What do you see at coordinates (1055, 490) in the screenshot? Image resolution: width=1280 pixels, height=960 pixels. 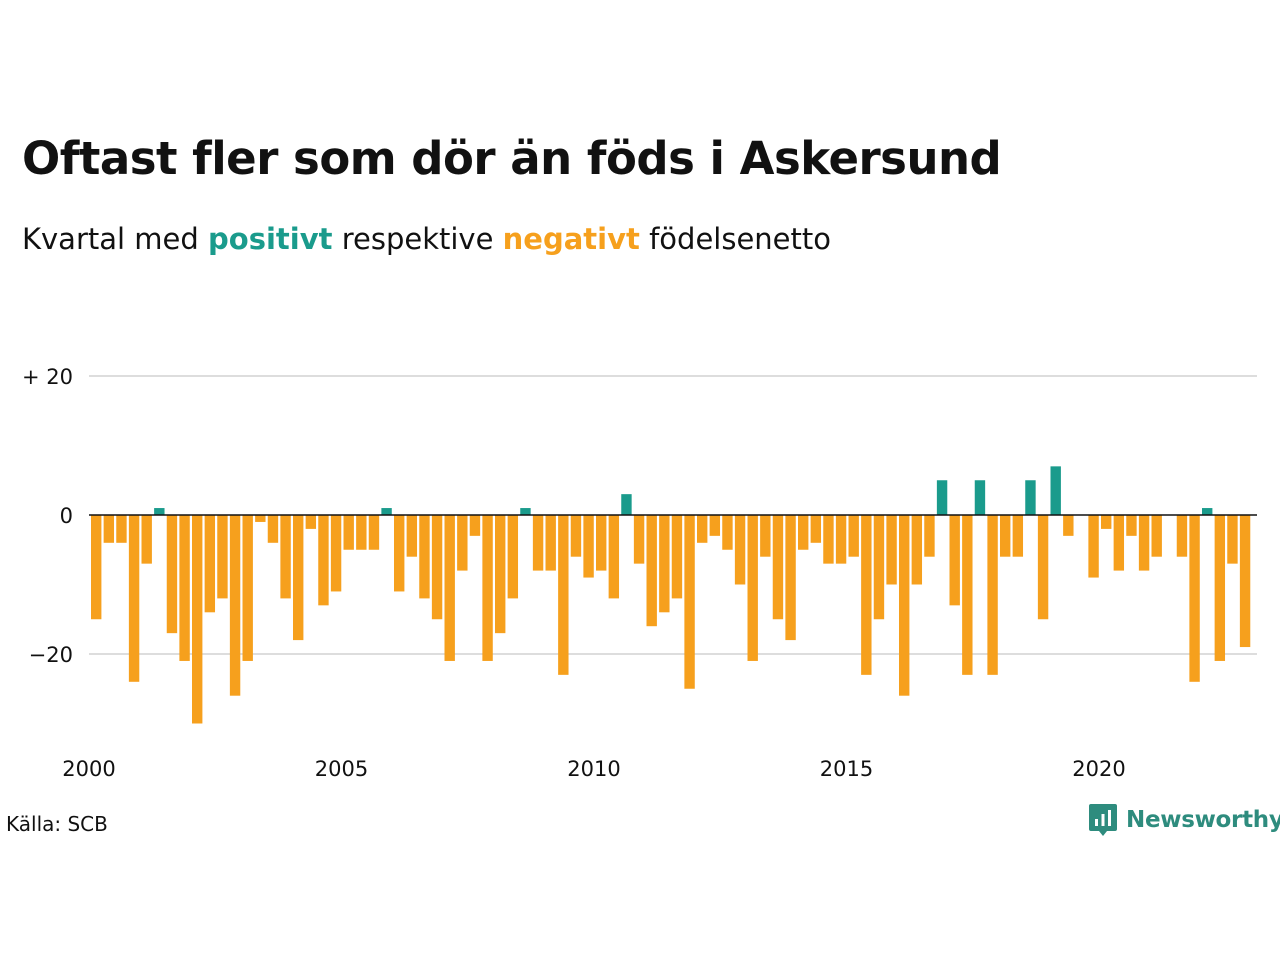 I see `bar-2019-Q1` at bounding box center [1055, 490].